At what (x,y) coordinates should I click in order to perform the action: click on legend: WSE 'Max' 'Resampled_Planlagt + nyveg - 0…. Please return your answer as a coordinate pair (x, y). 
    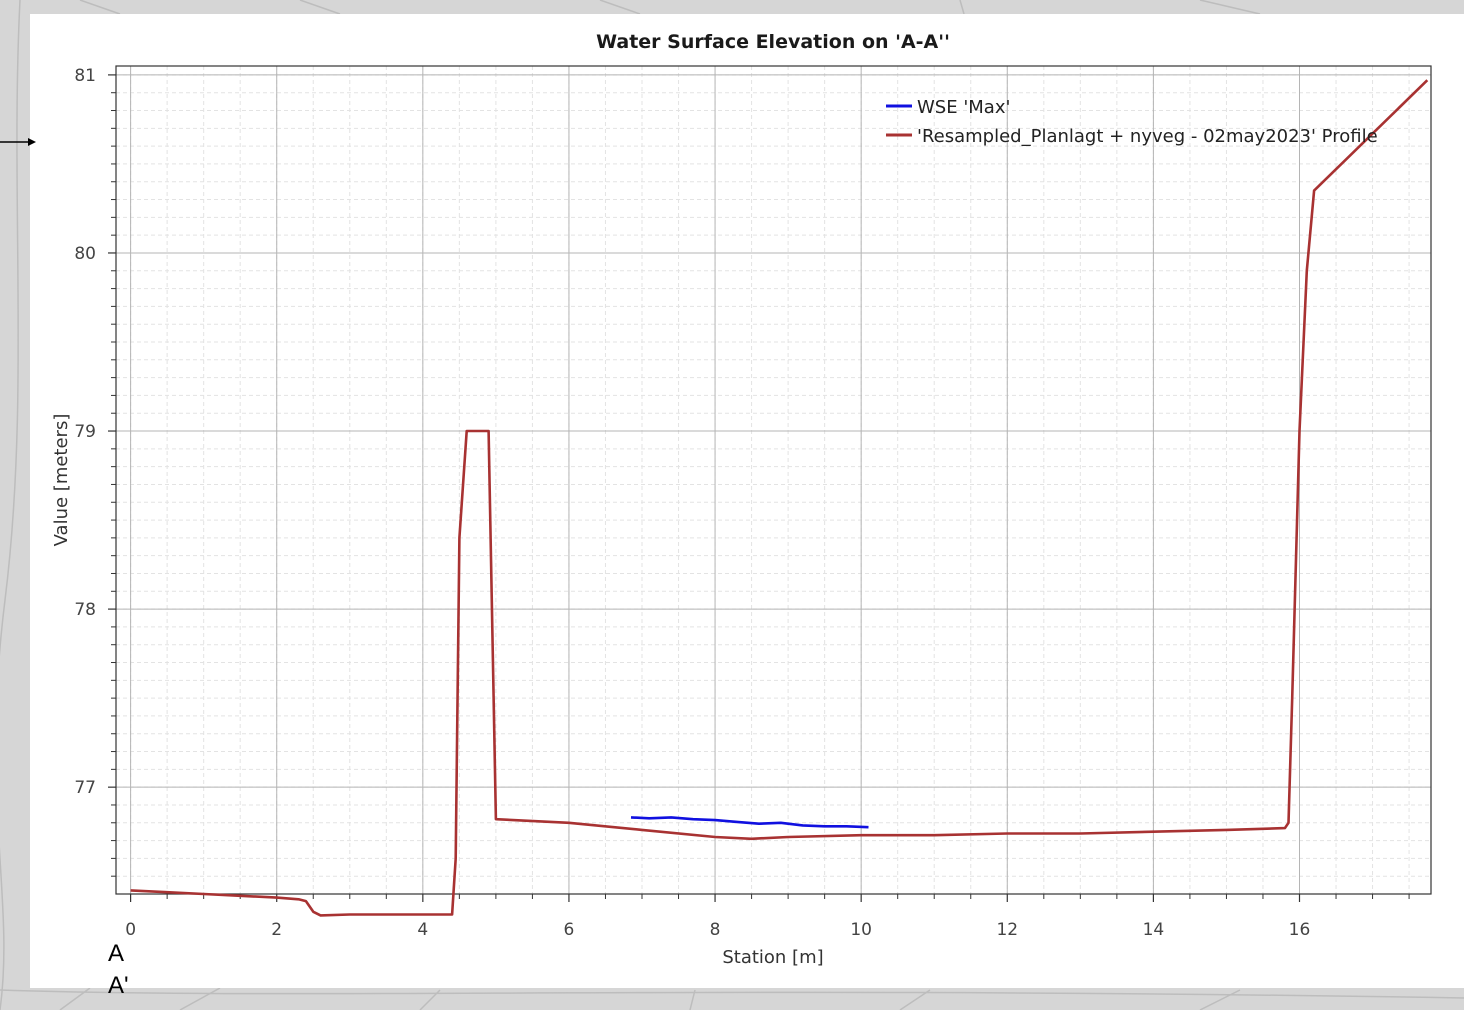
    Looking at the image, I should click on (1132, 122).